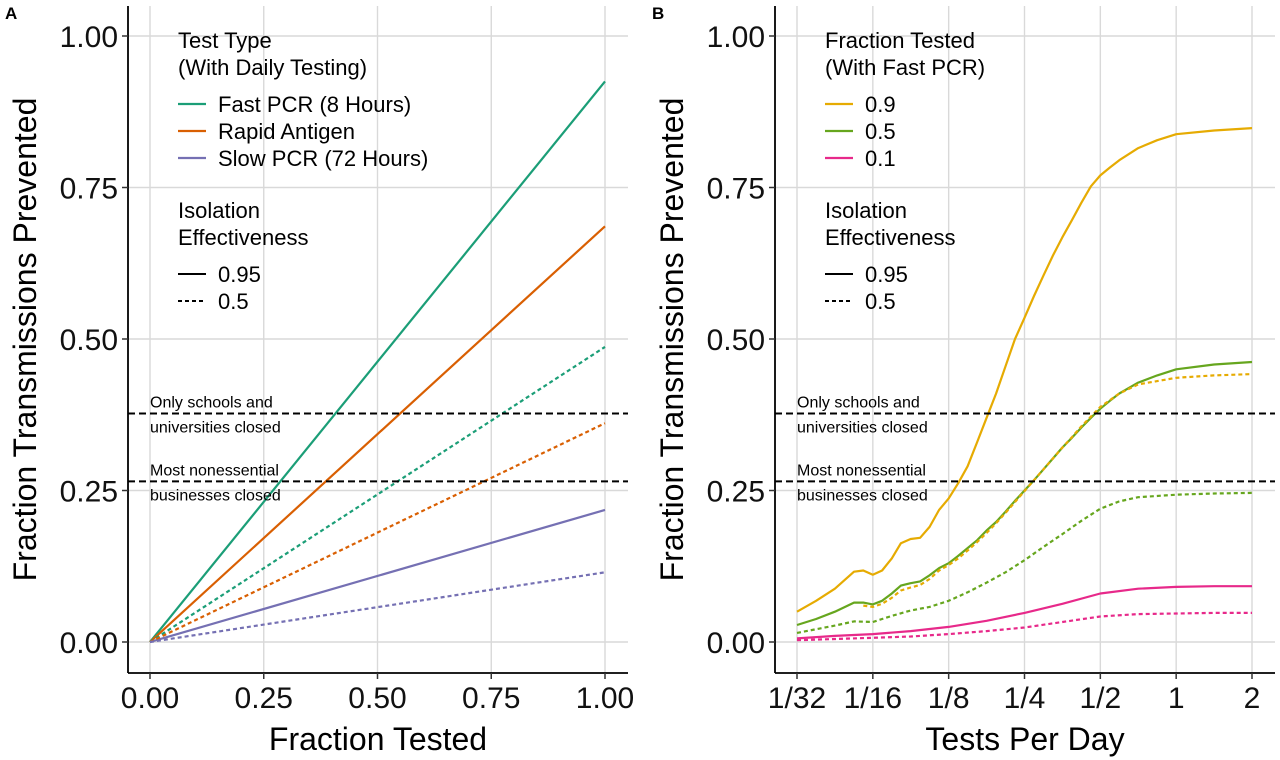  I want to click on legend-title: Fraction Tested, so click(900, 40).